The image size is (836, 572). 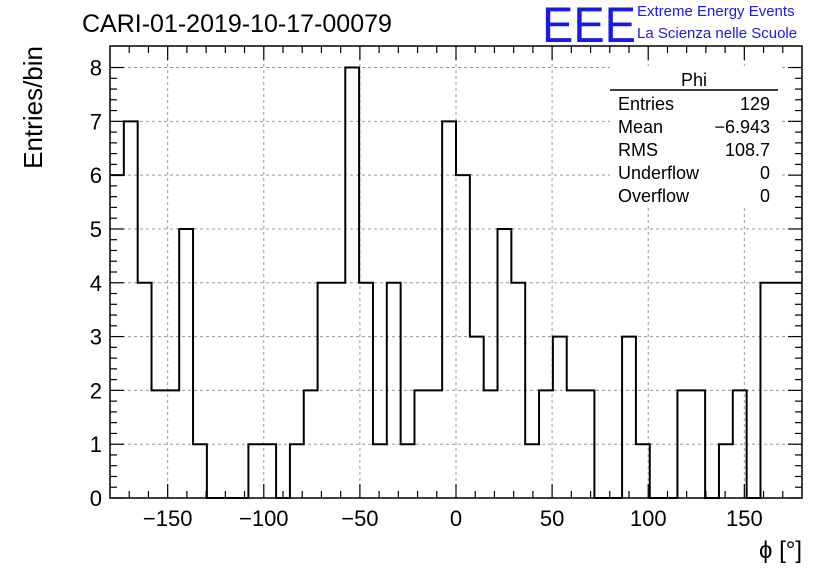 I want to click on logo-subtitle-1: Extreme Energy Events, so click(x=716, y=11).